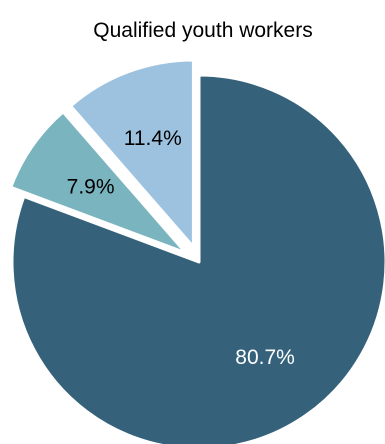  Describe the element at coordinates (153, 138) in the screenshot. I see `pie-slice-label-2: 11.4%` at that location.